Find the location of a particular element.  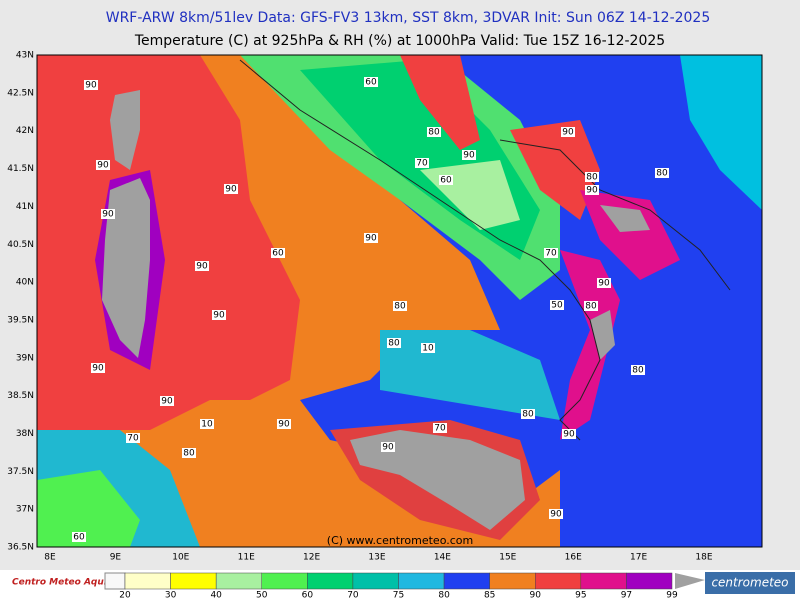

colorbar-start is located at coordinates (115, 581).